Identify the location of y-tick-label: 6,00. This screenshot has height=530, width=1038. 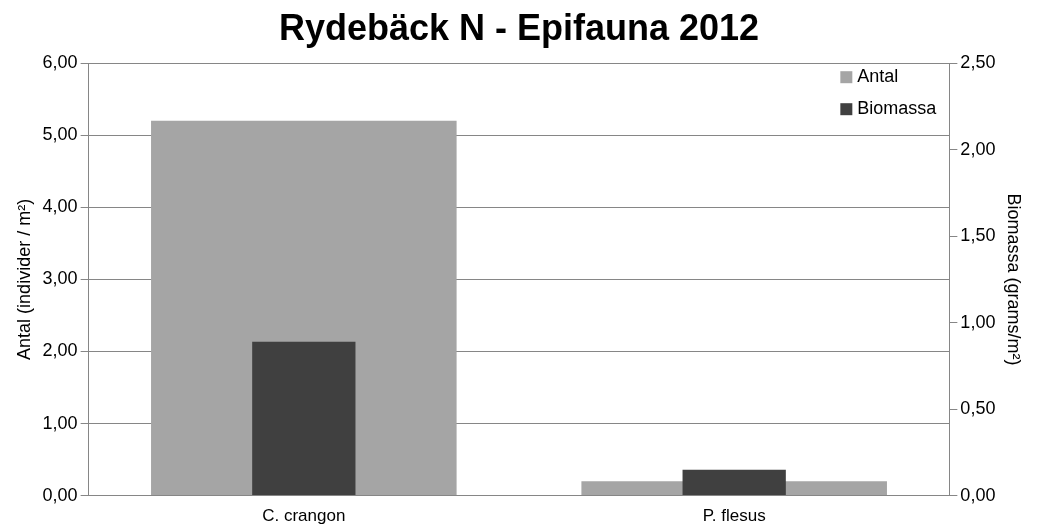
(60, 62).